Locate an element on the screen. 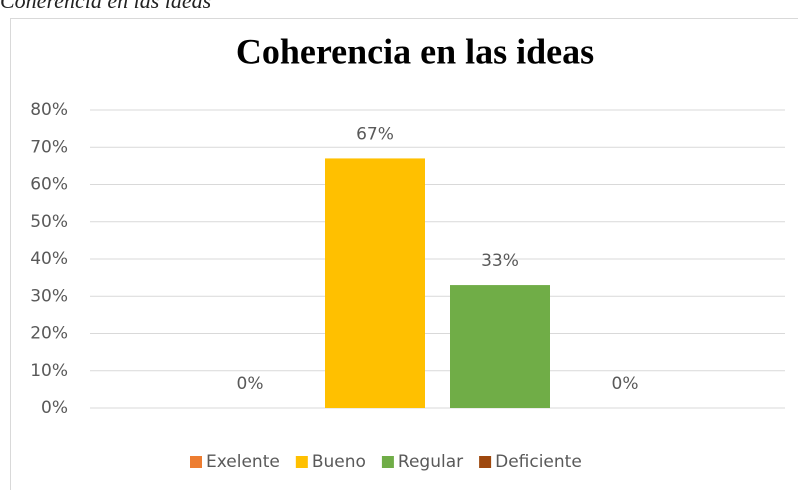  caption: Coherencia en las ideas is located at coordinates (105, 6).